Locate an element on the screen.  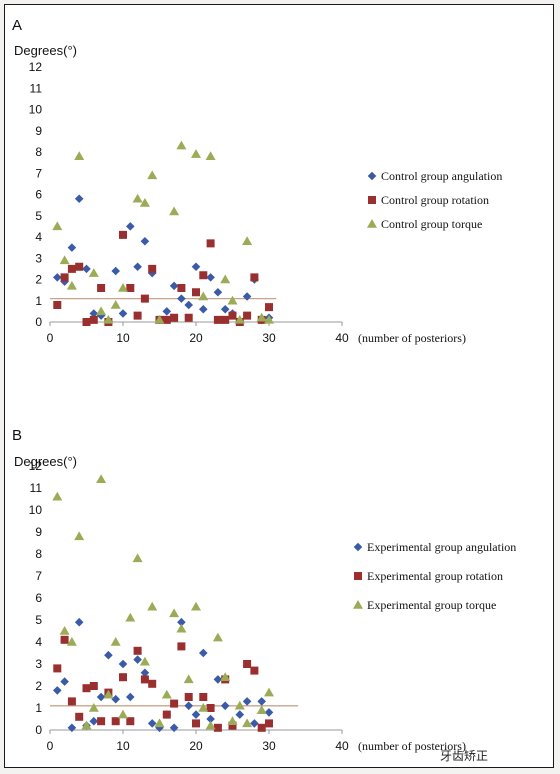
series-triangle is located at coordinates (163, 232).